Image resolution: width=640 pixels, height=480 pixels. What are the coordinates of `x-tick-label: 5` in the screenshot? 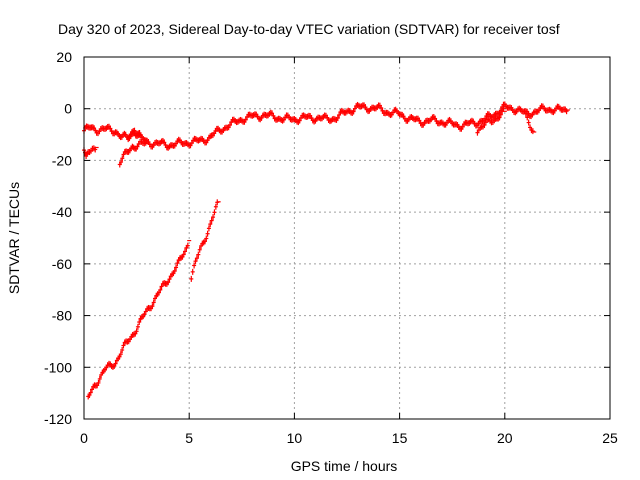 It's located at (189, 438).